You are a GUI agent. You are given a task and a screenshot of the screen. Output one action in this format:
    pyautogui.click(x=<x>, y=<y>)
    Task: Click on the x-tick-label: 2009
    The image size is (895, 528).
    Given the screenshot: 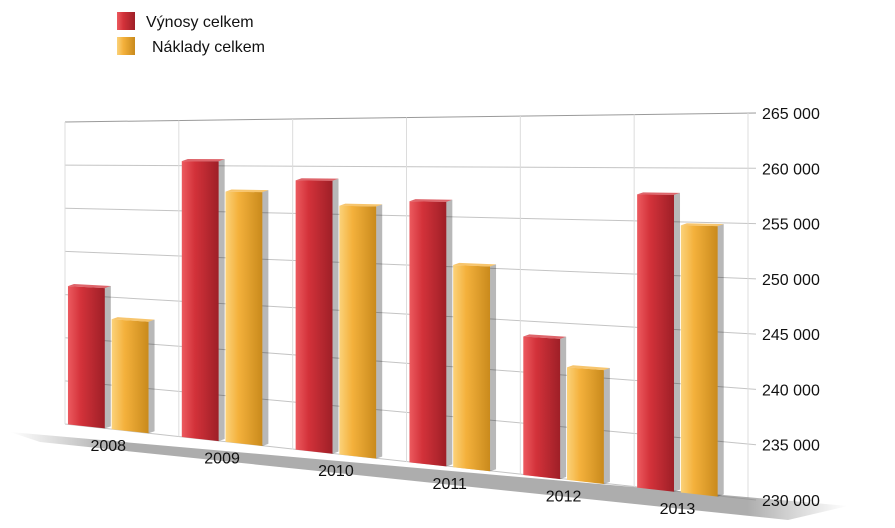 What is the action you would take?
    pyautogui.click(x=222, y=458)
    